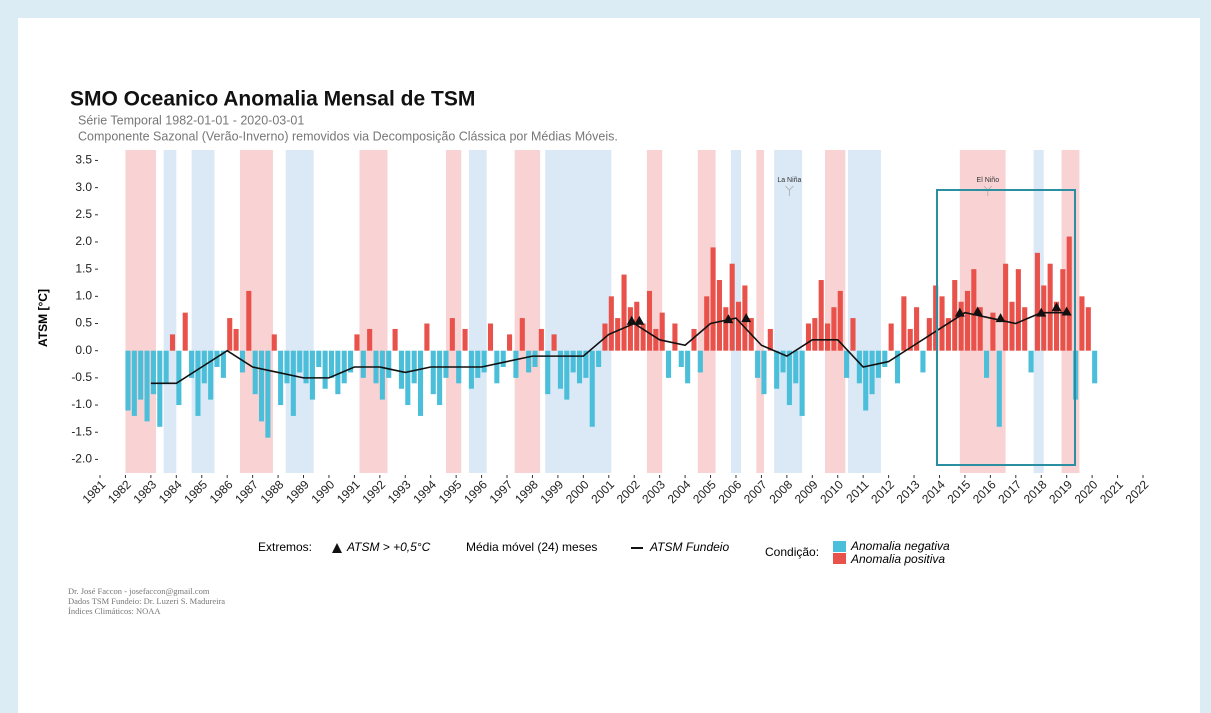 The height and width of the screenshot is (713, 1211). I want to click on y-tick-label: 3.5, so click(83, 160).